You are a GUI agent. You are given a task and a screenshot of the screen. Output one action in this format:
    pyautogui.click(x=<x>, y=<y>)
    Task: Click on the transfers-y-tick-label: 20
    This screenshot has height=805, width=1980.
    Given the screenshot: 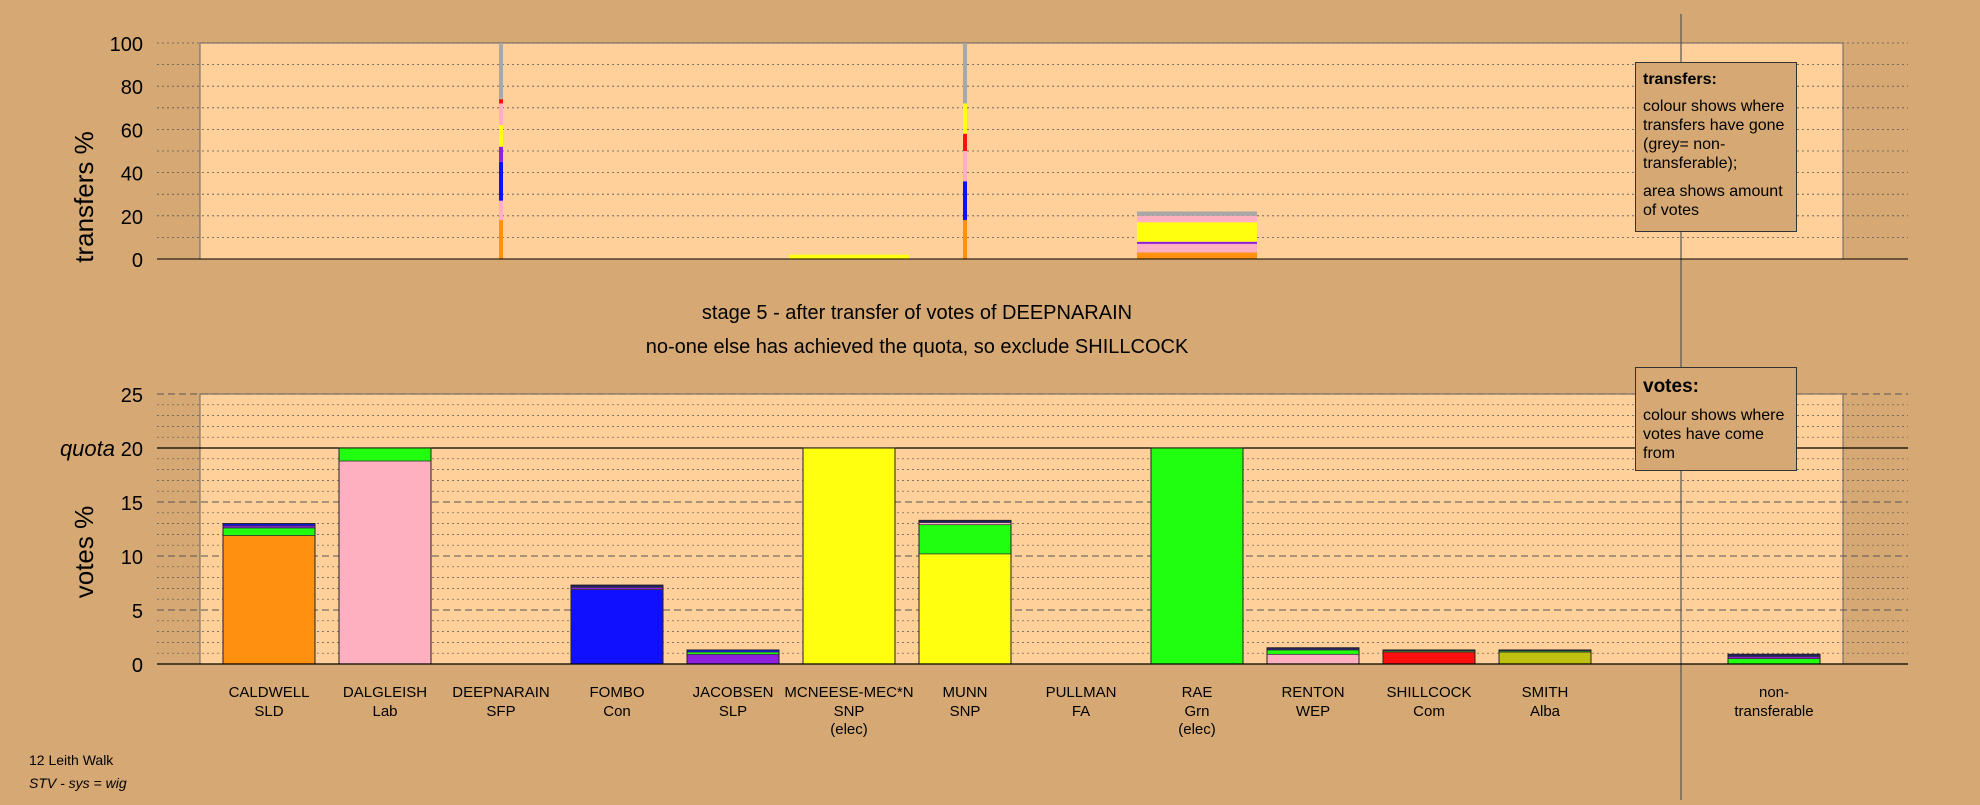 What is the action you would take?
    pyautogui.click(x=132, y=218)
    